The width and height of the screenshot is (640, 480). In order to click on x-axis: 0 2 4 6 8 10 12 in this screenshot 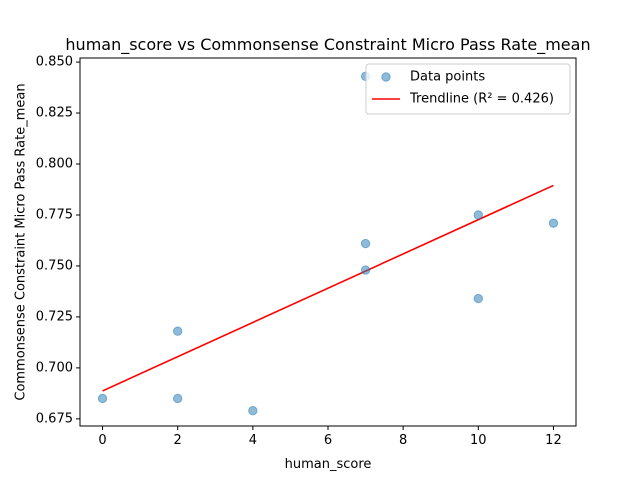, I will do `click(330, 437)`.